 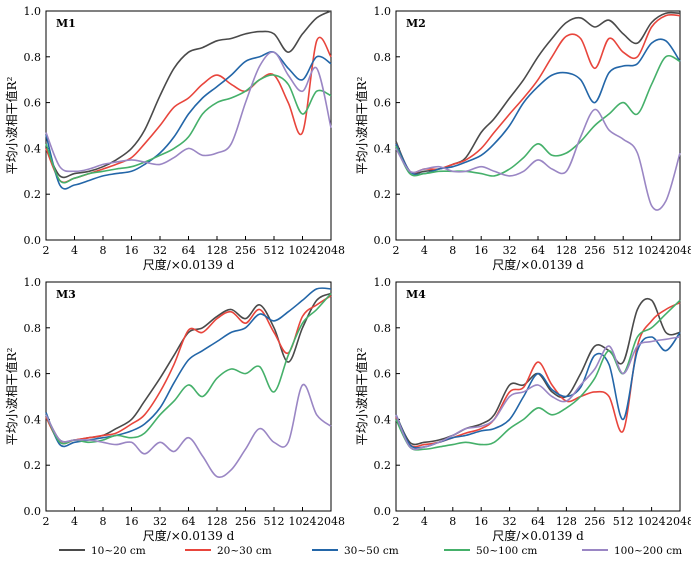 I want to click on legend-label: 20~30 cm, so click(x=244, y=551).